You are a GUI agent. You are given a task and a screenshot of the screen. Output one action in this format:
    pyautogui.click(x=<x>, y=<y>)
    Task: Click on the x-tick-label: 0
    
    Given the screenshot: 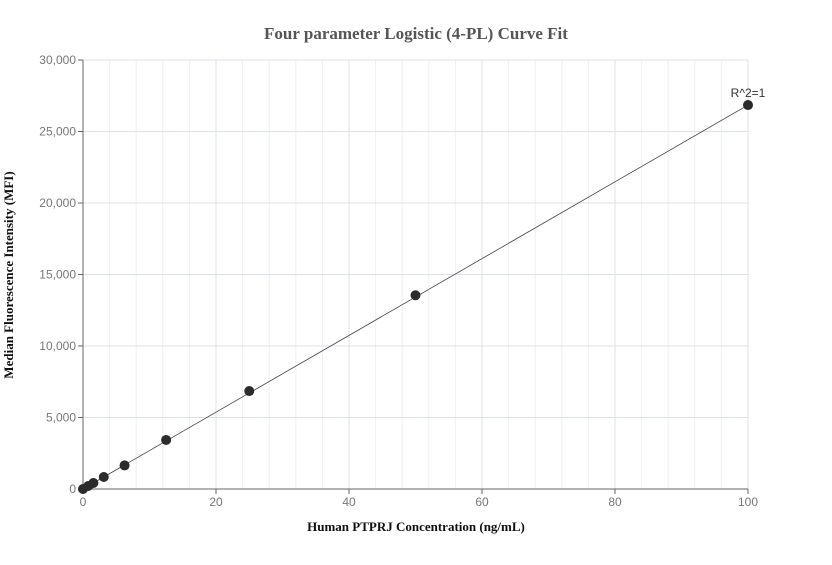 What is the action you would take?
    pyautogui.click(x=83, y=502)
    